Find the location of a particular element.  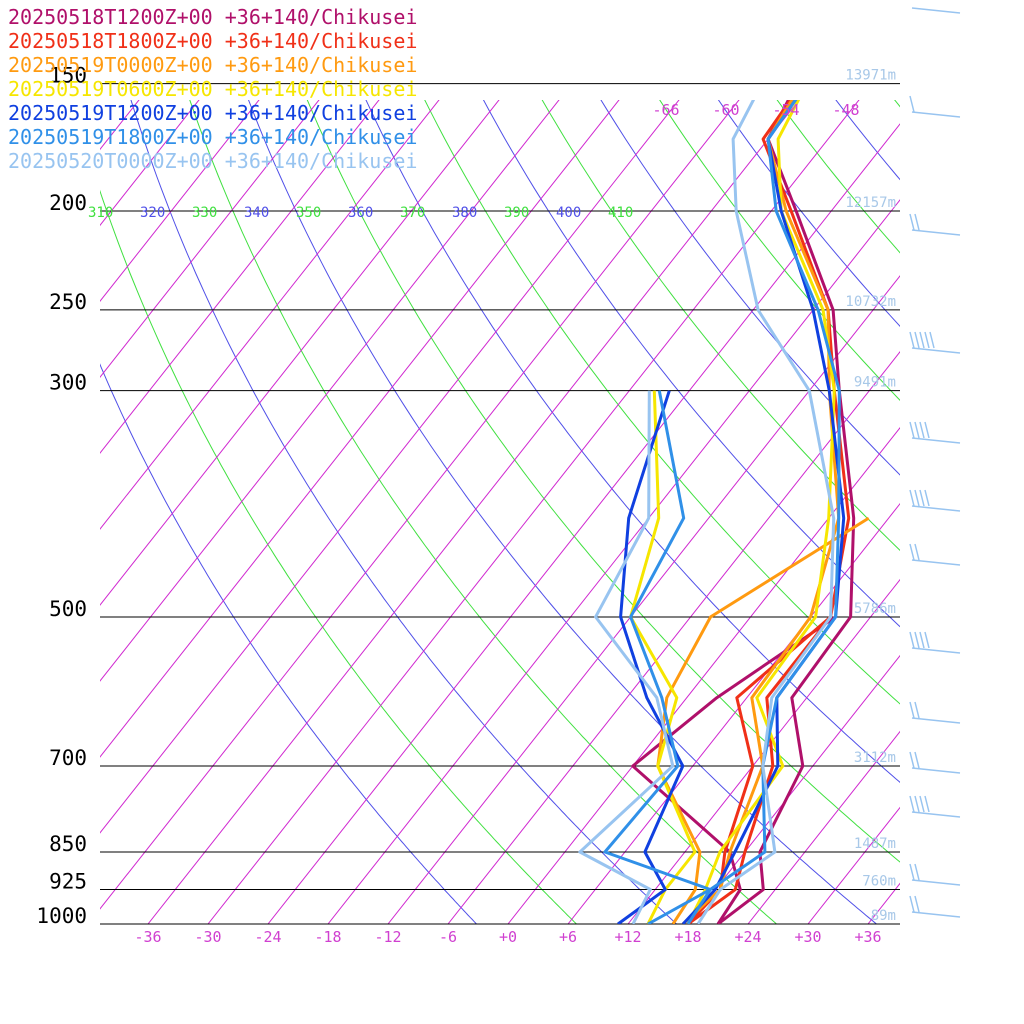

height-label: 13971m is located at coordinates (870, 76).